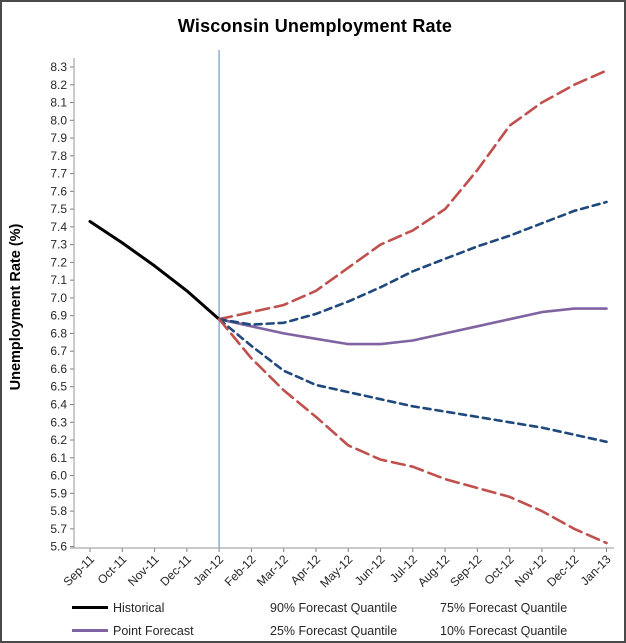  I want to click on legend-item-historical: Historical, so click(153, 608).